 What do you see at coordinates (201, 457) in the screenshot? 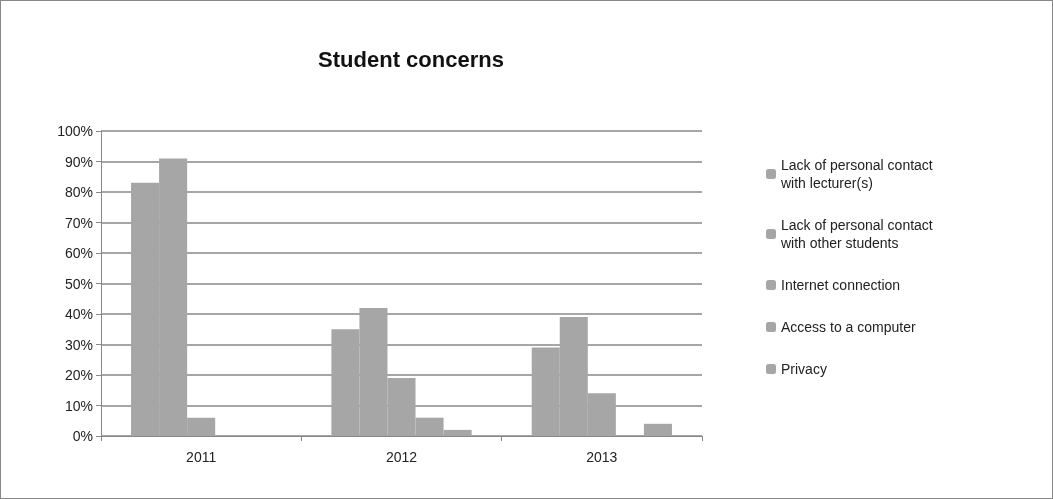
I see `x-tick-label: 2011` at bounding box center [201, 457].